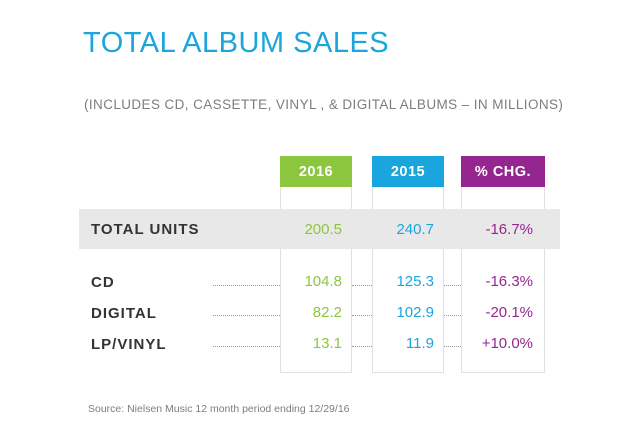  Describe the element at coordinates (246, 346) in the screenshot. I see `row-leader-vinyl-a` at that location.